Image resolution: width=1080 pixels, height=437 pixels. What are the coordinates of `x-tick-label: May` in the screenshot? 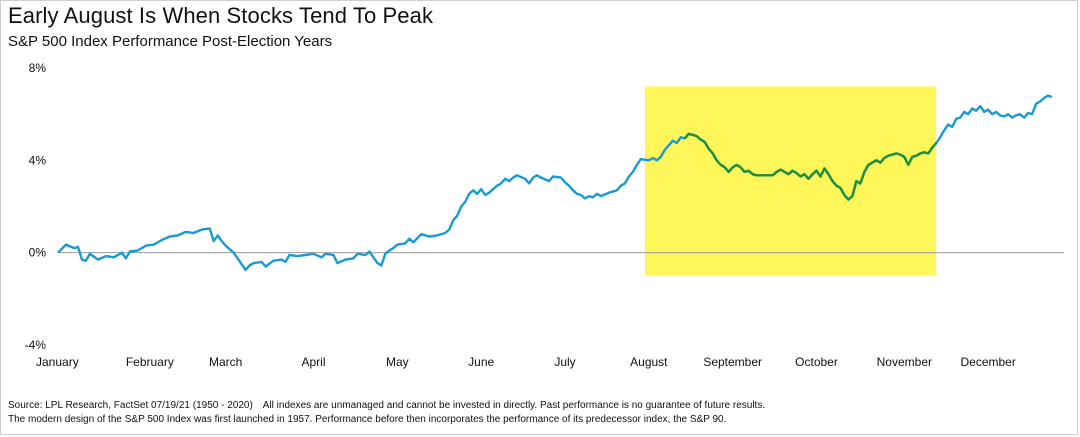 It's located at (397, 362).